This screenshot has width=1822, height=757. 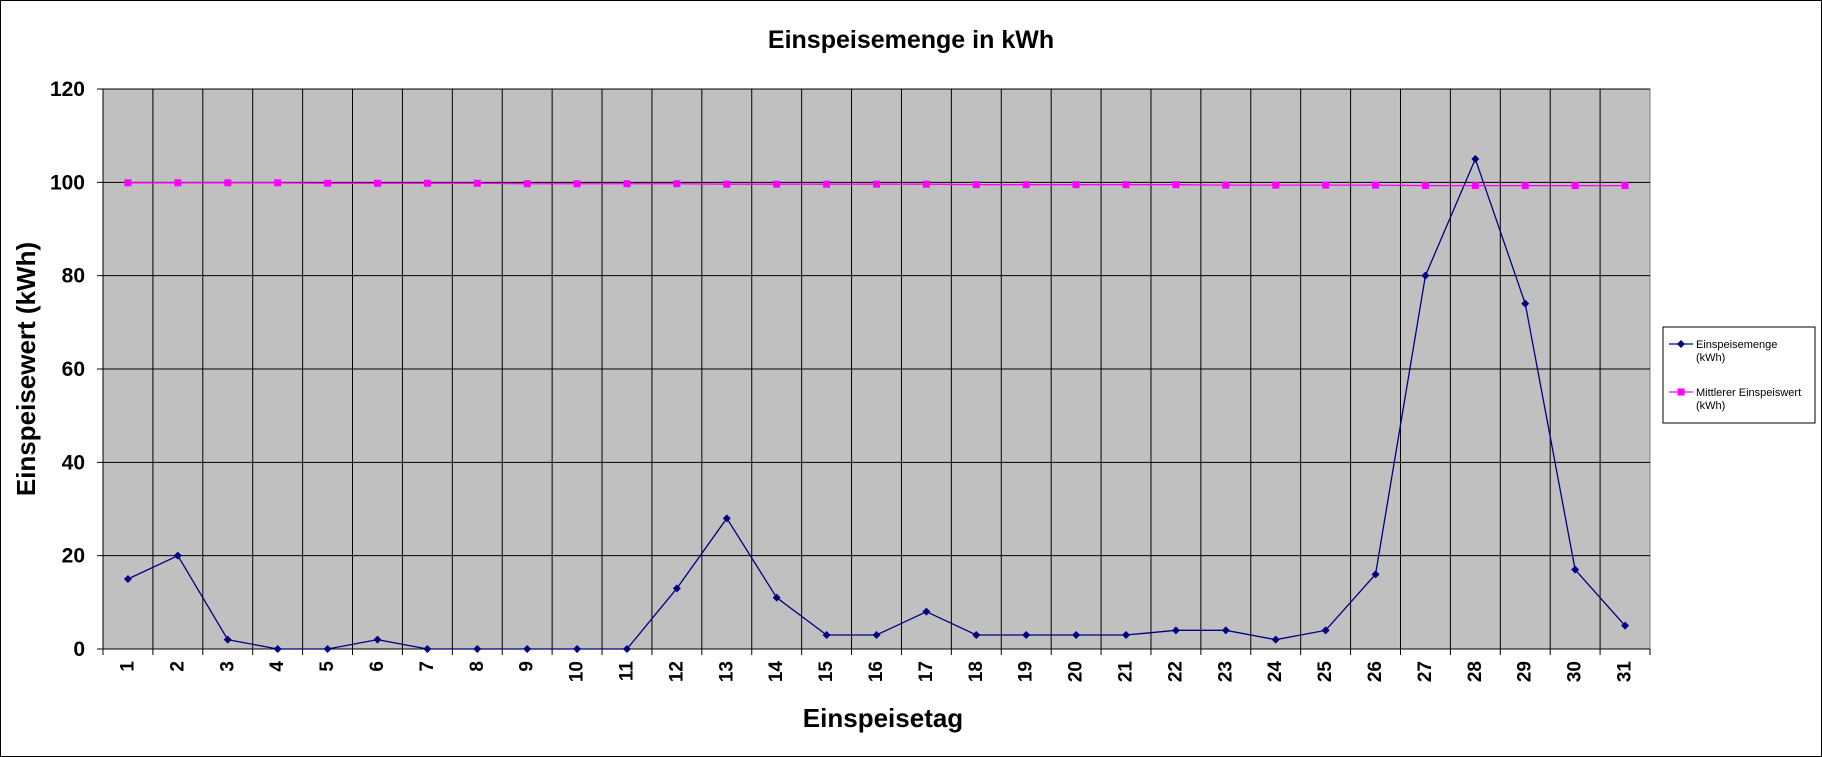 What do you see at coordinates (1739, 375) in the screenshot?
I see `legend-box` at bounding box center [1739, 375].